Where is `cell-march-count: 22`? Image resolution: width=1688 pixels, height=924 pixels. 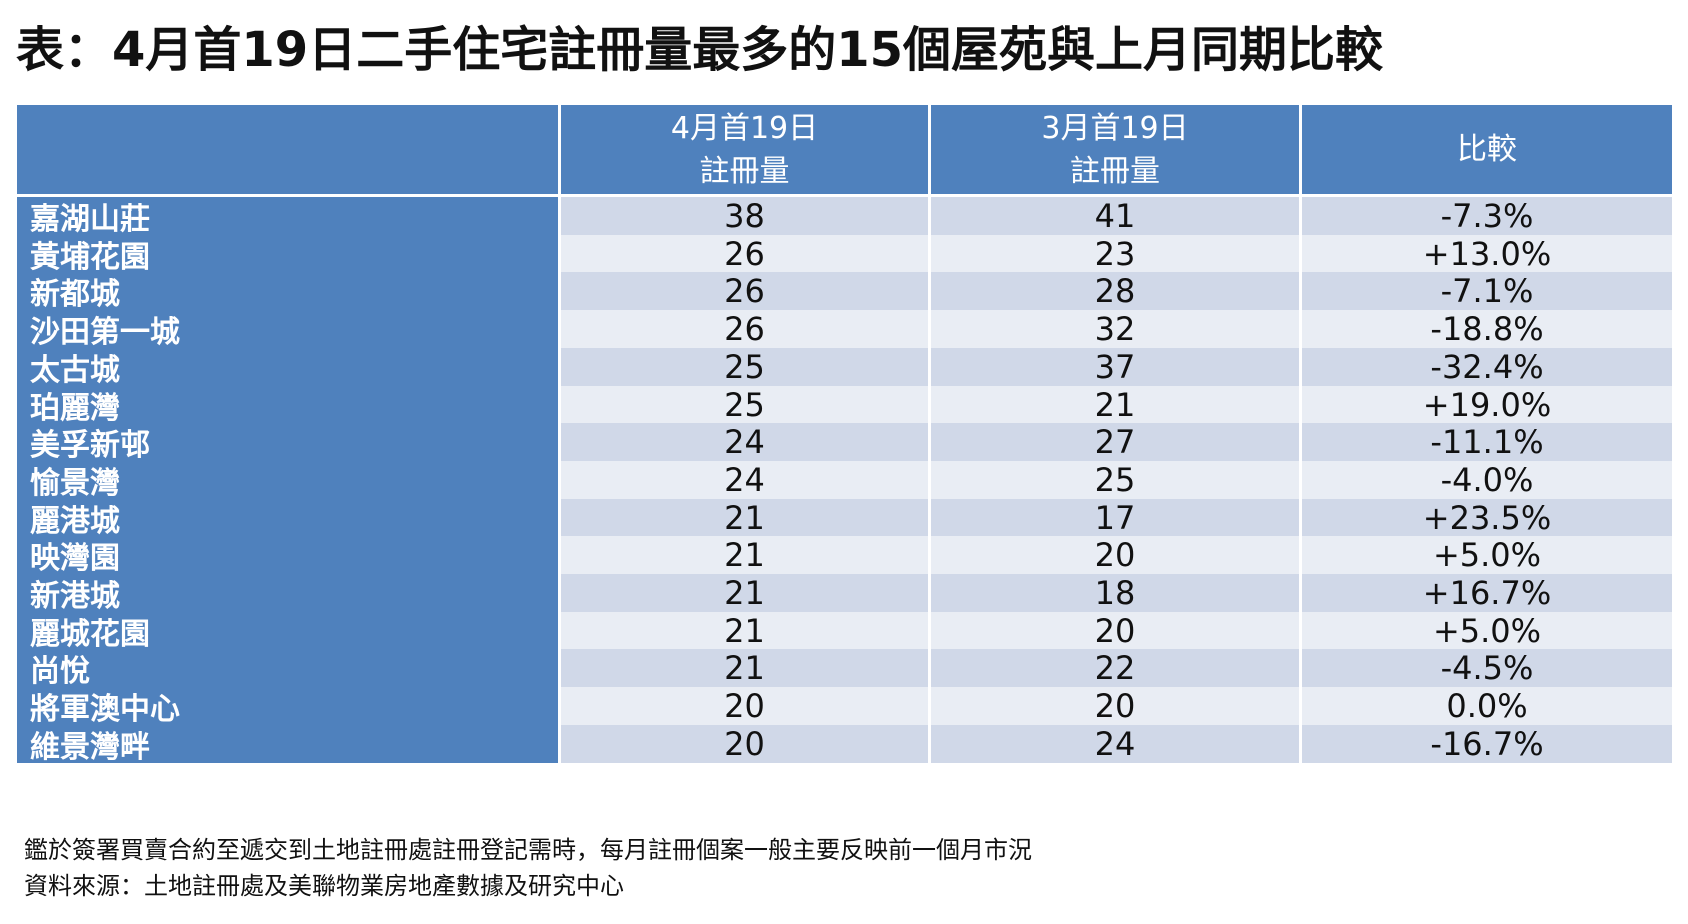 cell-march-count: 22 is located at coordinates (1115, 668).